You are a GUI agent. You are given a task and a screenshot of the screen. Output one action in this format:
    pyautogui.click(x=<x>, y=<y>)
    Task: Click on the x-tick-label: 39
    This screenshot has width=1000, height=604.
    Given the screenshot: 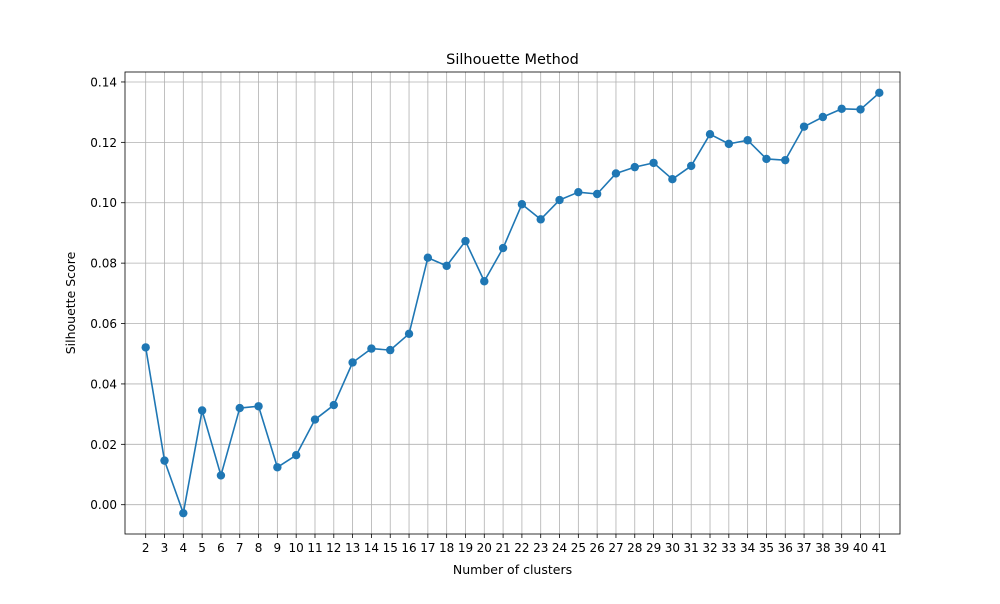 What is the action you would take?
    pyautogui.click(x=841, y=548)
    